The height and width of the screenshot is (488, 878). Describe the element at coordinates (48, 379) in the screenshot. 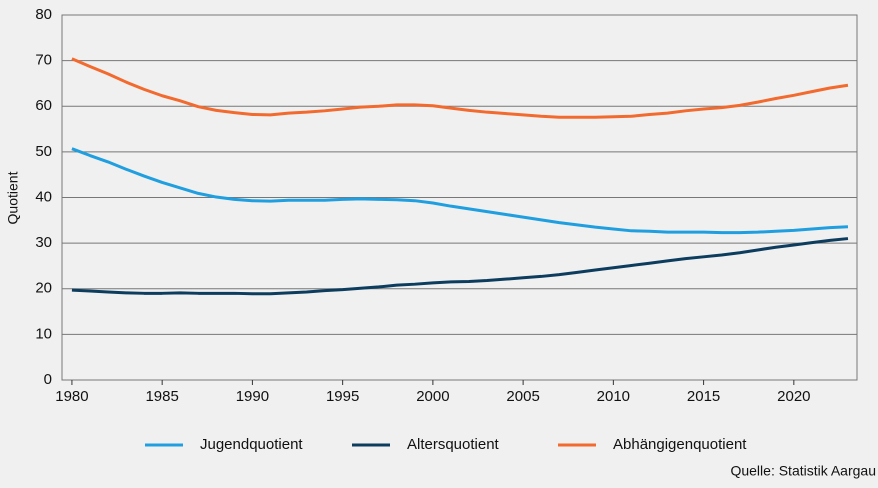

I see `y-tick-label: 0` at that location.